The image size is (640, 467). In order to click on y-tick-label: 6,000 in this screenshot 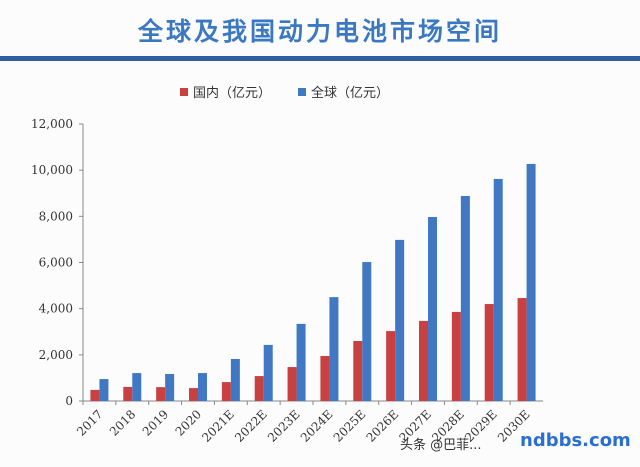, I will do `click(56, 263)`.